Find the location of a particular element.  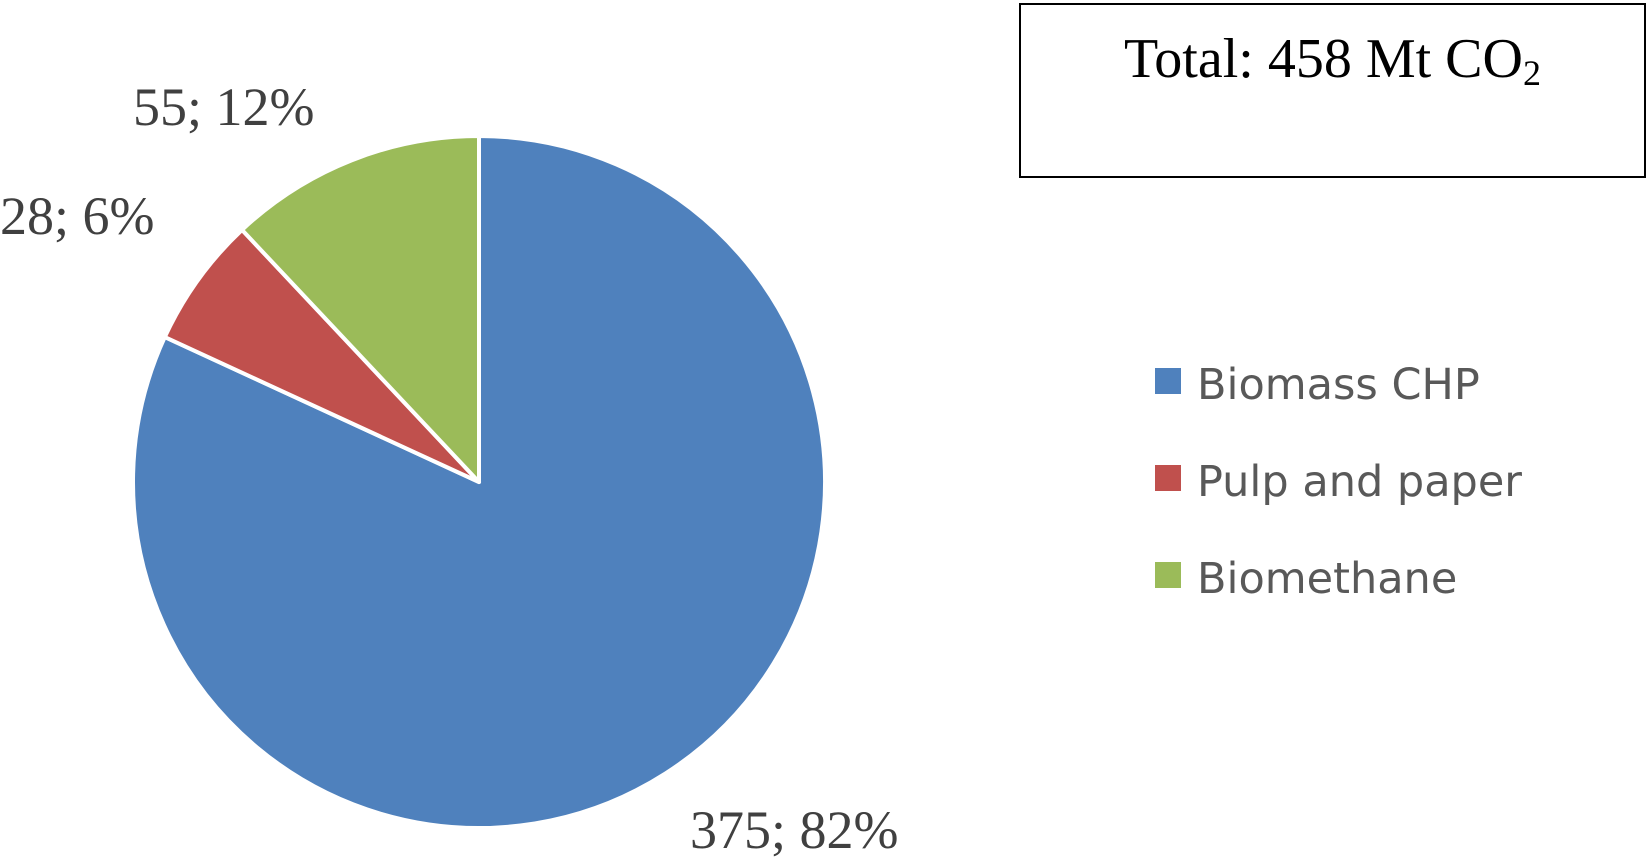

legend-label-biomethane: Biomethane is located at coordinates (1327, 579).